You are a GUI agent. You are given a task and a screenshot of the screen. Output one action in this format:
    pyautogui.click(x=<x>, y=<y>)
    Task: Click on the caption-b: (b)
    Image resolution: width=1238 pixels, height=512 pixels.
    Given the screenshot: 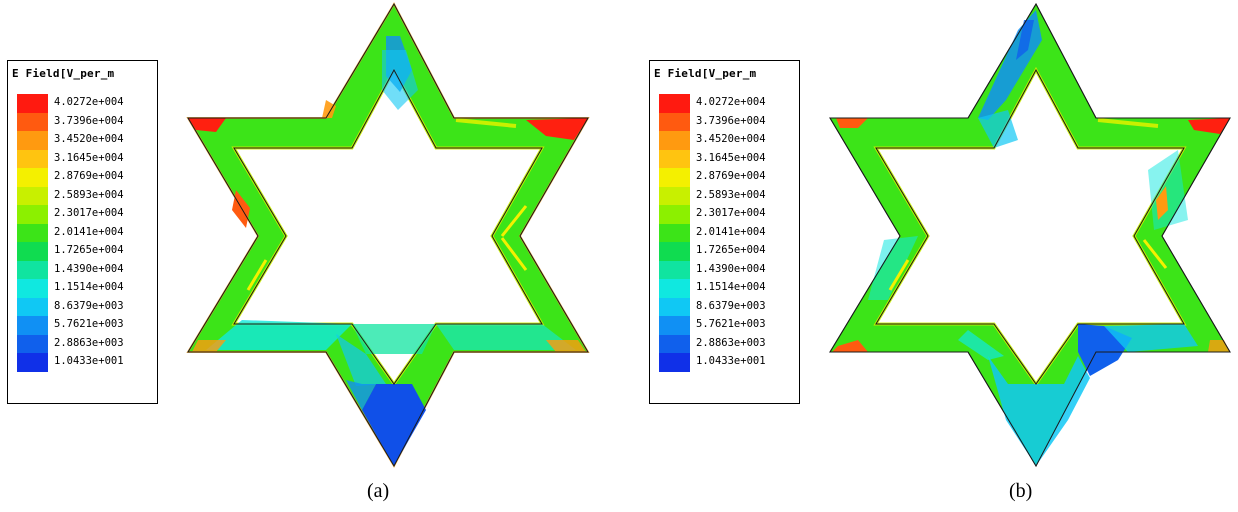 What is the action you would take?
    pyautogui.click(x=1021, y=491)
    